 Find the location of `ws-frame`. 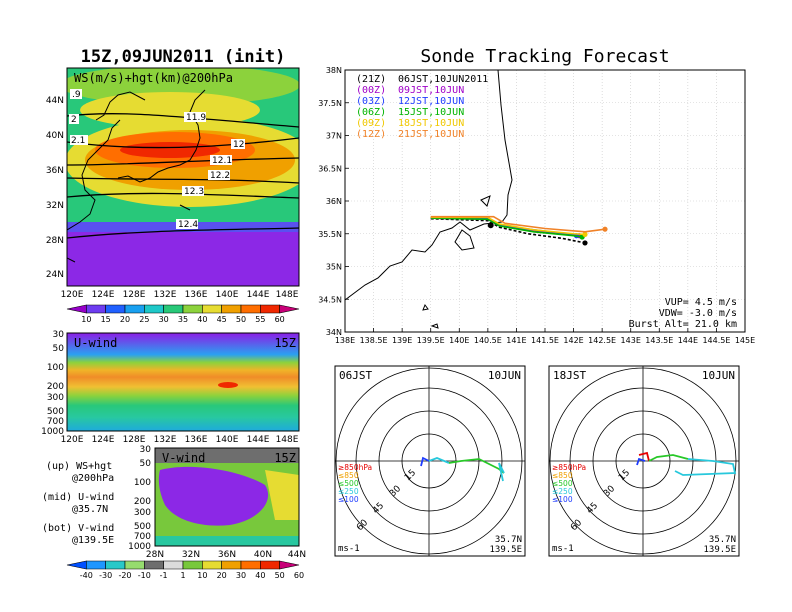

ws-frame is located at coordinates (183, 177).